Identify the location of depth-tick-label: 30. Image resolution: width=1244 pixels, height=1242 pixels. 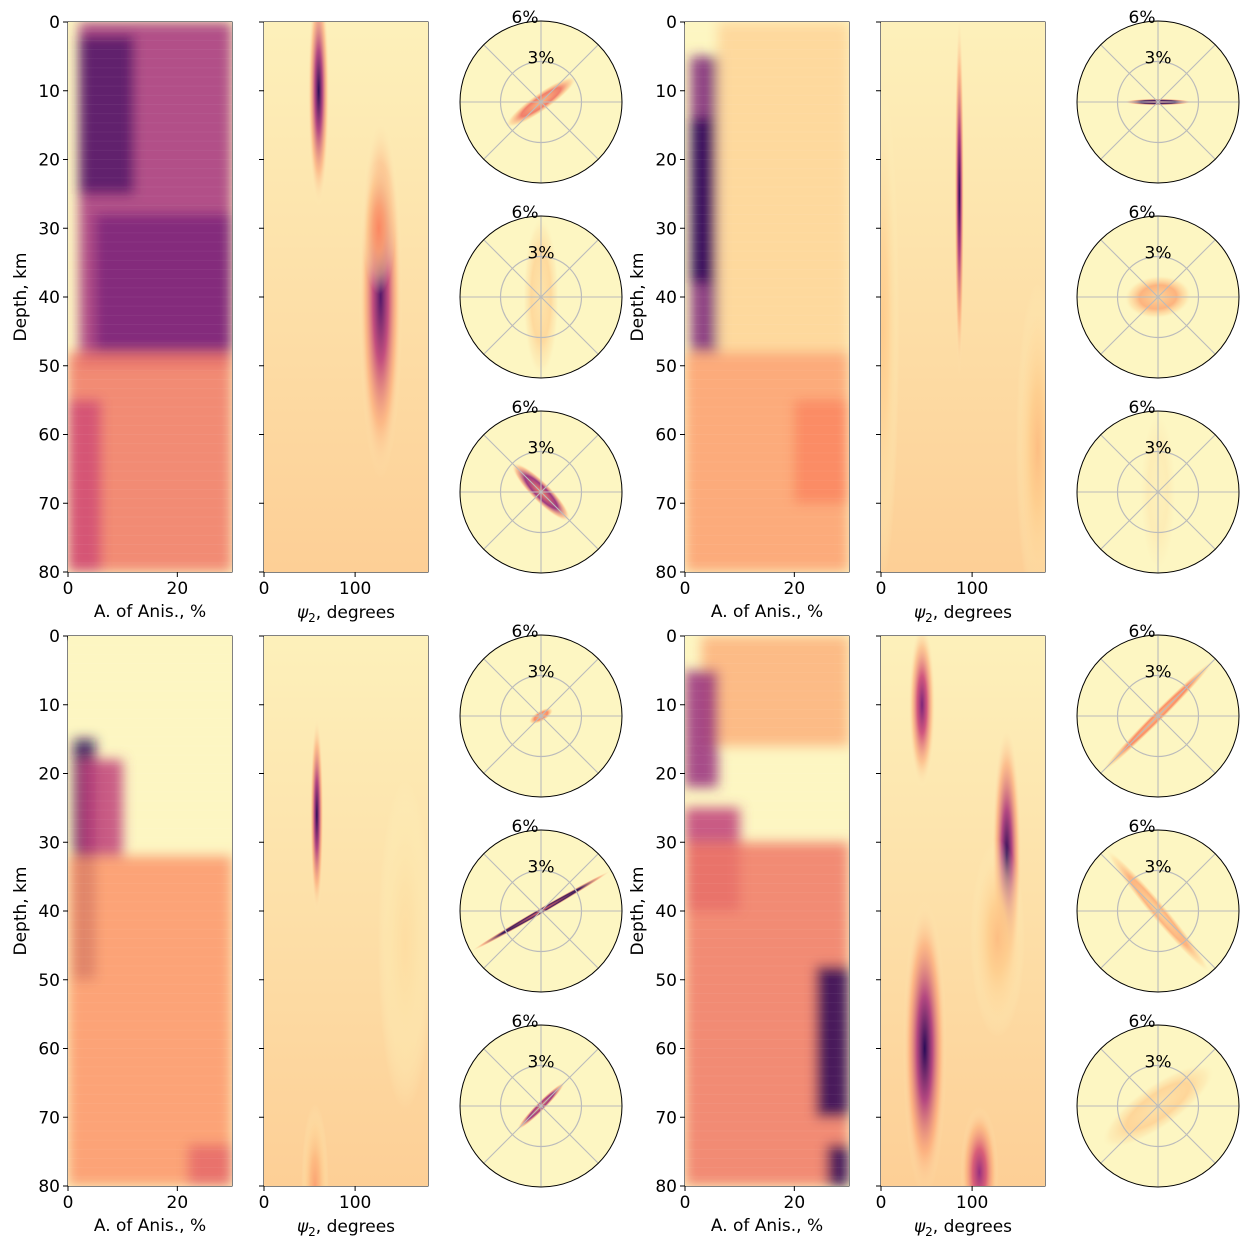
(49, 843).